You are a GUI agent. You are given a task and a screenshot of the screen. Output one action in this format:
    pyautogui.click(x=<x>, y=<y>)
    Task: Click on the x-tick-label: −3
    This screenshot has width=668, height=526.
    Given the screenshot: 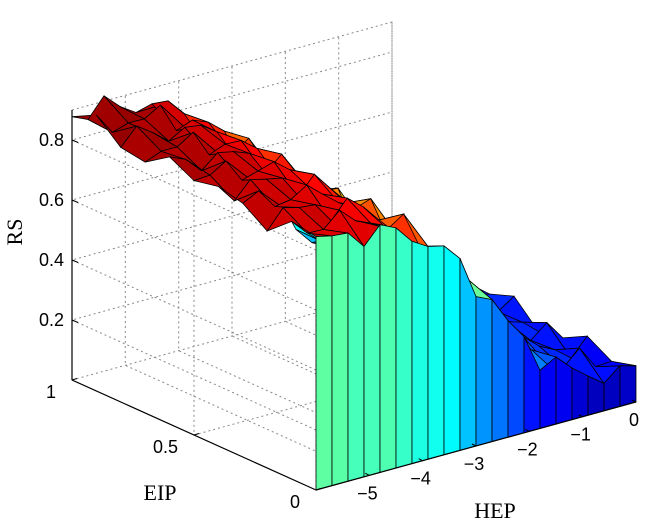 What is the action you would take?
    pyautogui.click(x=474, y=464)
    